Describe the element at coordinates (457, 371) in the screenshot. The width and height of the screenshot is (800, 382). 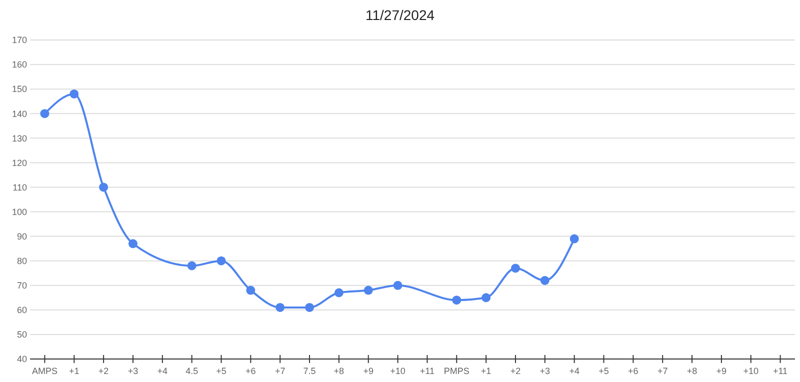
I see `x-tick-label: PMPS` at that location.